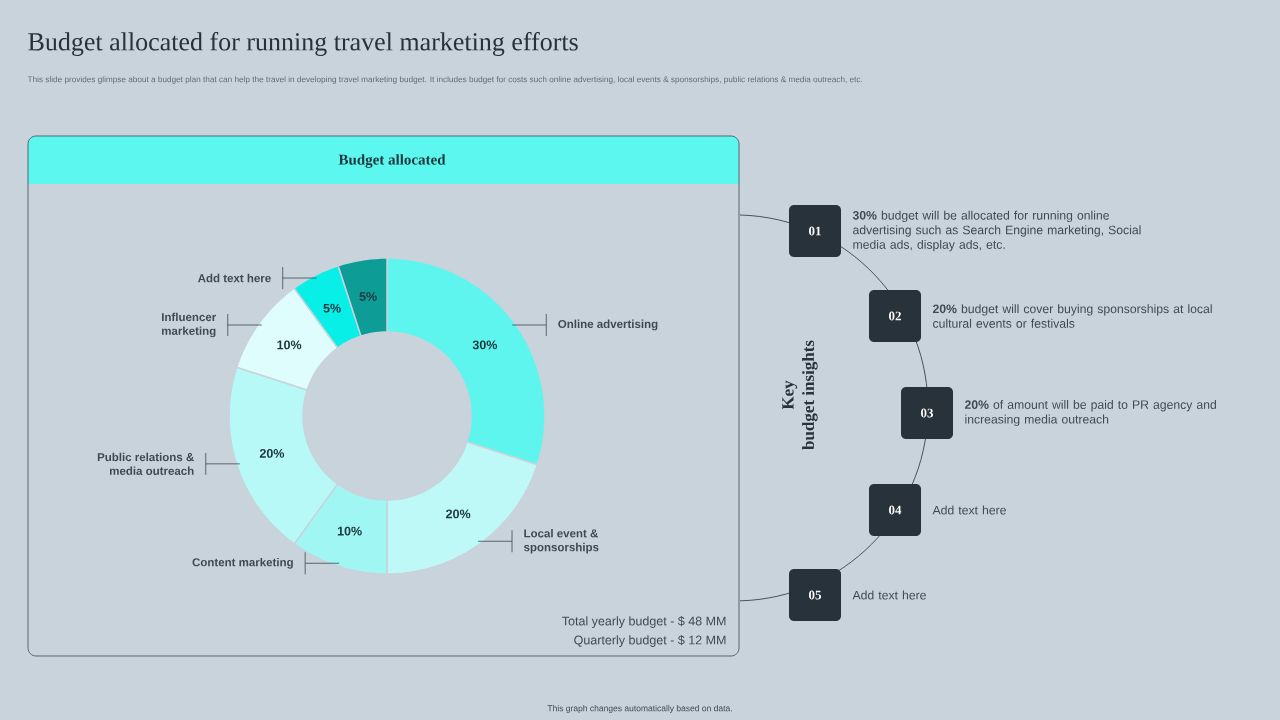 This screenshot has height=720, width=1280. I want to click on chart-subtitle: This slide provides glimpse about a budget plan that can help the travel in developing travel marketing budget. It includes budget for costs such online advertising, local events & sponsorships, public relations & media outreach, etc., so click(445, 80).